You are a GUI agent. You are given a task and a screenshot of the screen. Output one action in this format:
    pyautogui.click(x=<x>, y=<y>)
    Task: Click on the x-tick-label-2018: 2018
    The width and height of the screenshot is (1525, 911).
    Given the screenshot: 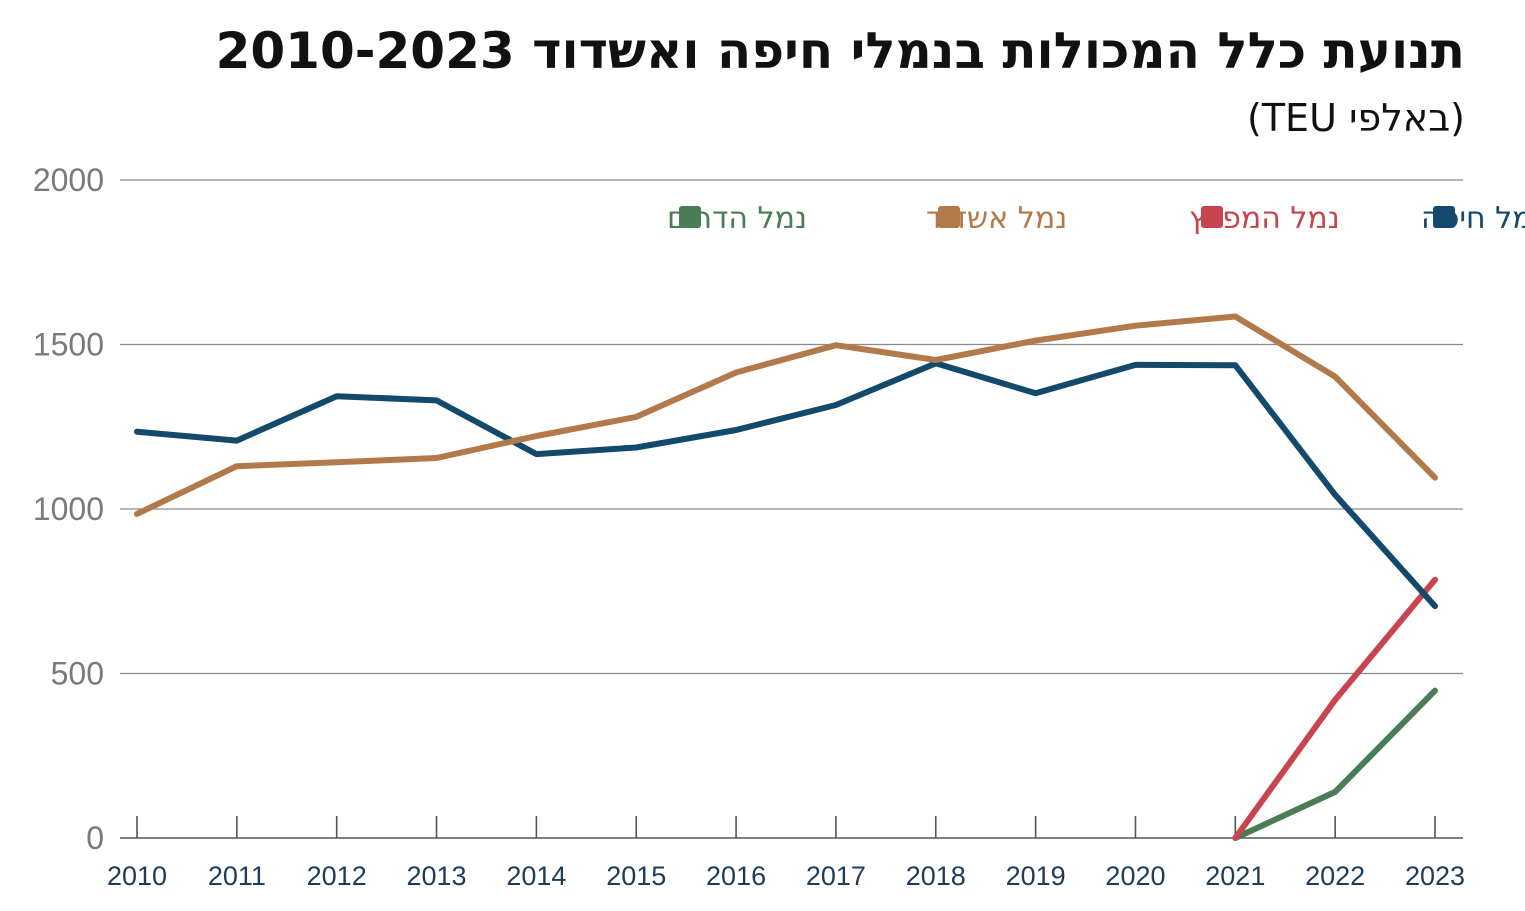 What is the action you would take?
    pyautogui.click(x=936, y=876)
    